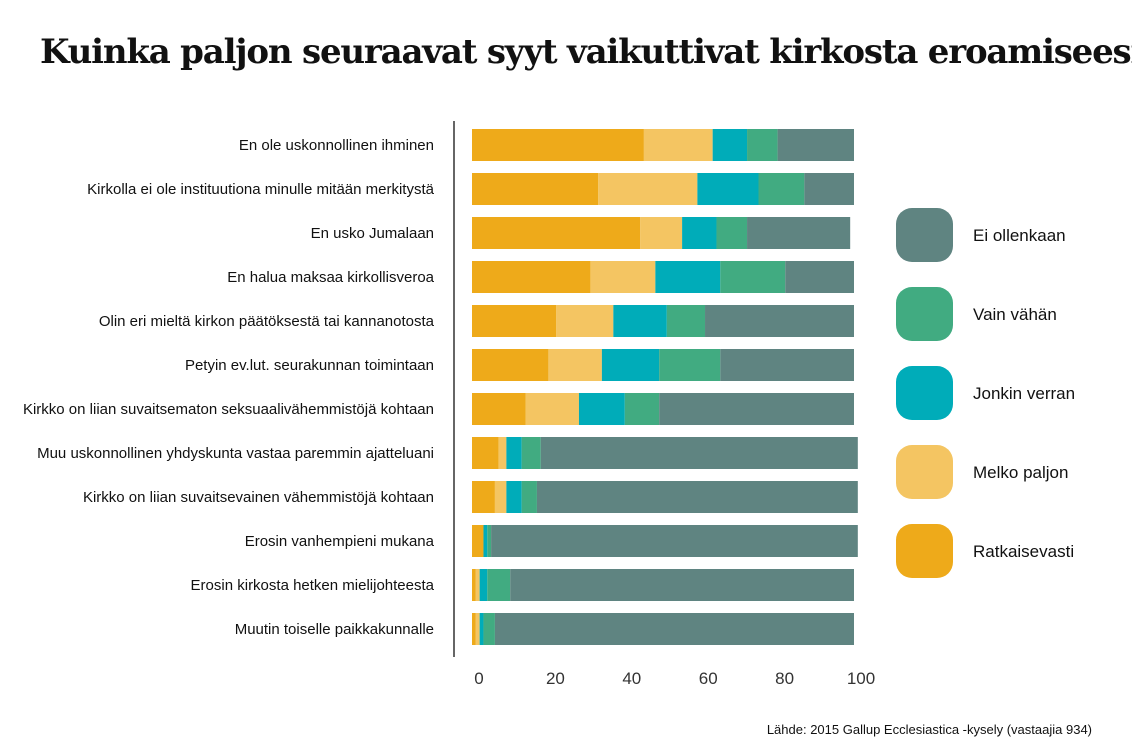 This screenshot has height=752, width=1132. Describe the element at coordinates (861, 678) in the screenshot. I see `x-tick-label: 100` at that location.